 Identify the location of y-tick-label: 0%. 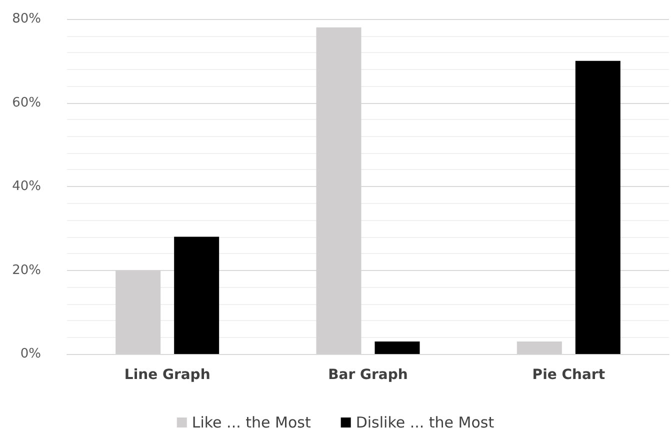
(30, 354).